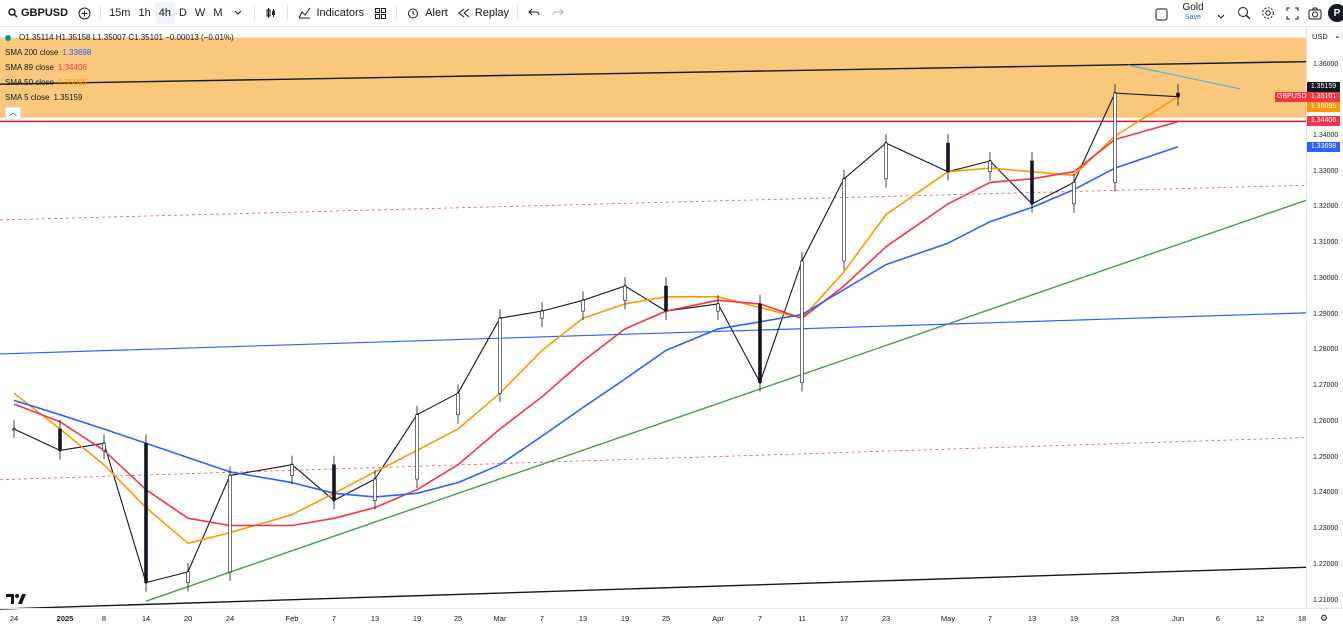 The width and height of the screenshot is (1343, 627). I want to click on chevron-down-icon: ⌄, so click(1337, 35).